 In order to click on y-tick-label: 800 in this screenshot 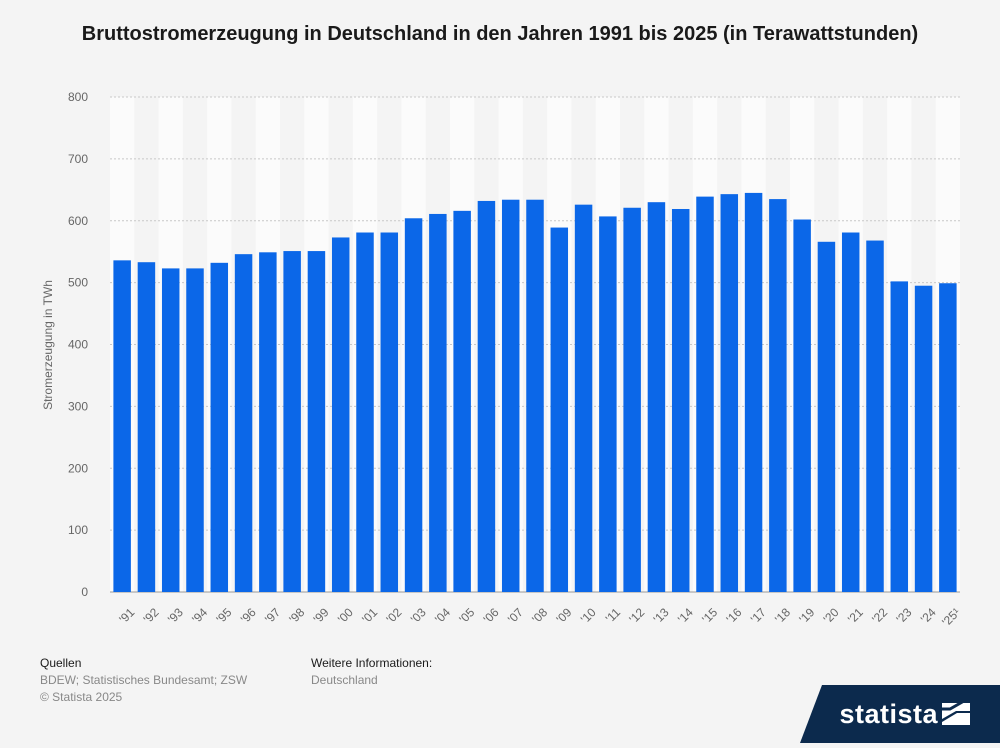, I will do `click(78, 97)`.